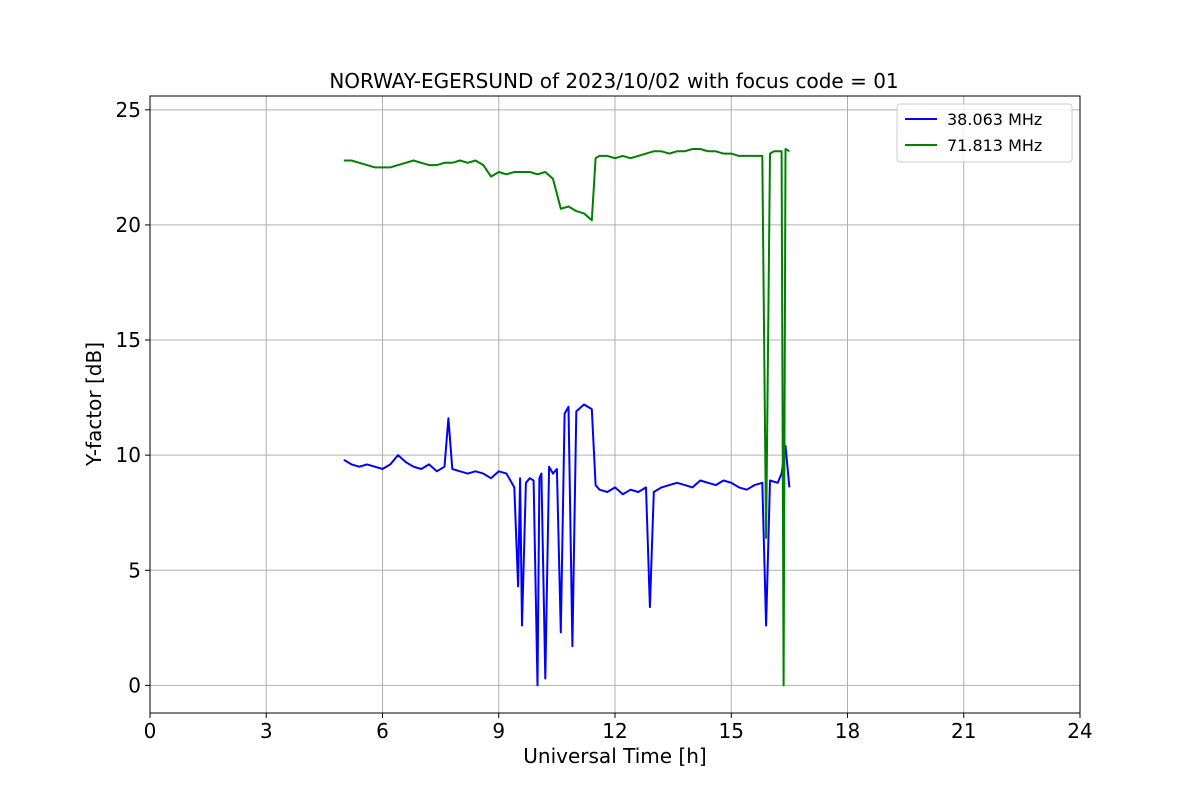 This screenshot has height=800, width=1200. What do you see at coordinates (498, 731) in the screenshot?
I see `x-tick-label: 9` at bounding box center [498, 731].